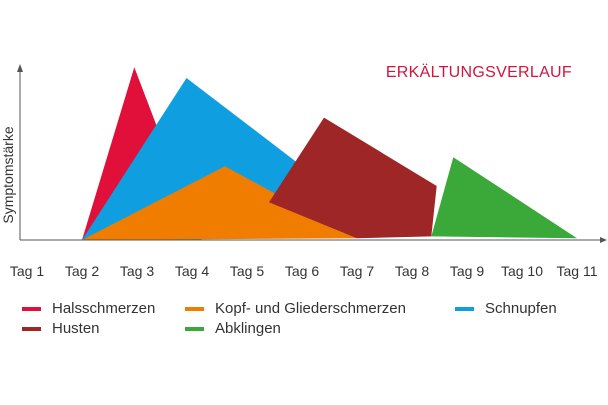 This screenshot has width=608, height=405. I want to click on x-tick-label: Tag 9, so click(467, 271).